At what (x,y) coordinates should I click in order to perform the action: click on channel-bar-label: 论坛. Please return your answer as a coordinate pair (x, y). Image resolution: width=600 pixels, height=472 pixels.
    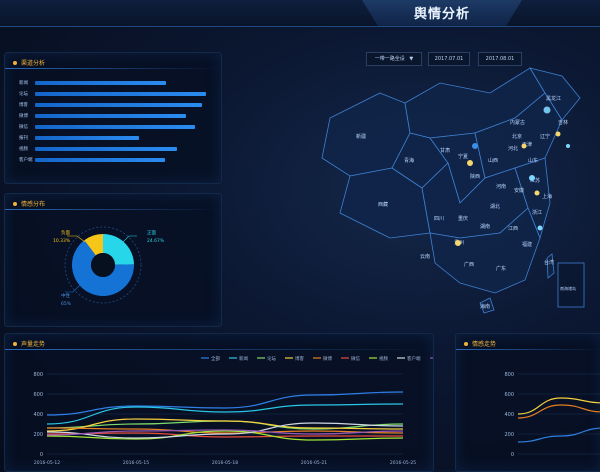
    Looking at the image, I should click on (23, 94).